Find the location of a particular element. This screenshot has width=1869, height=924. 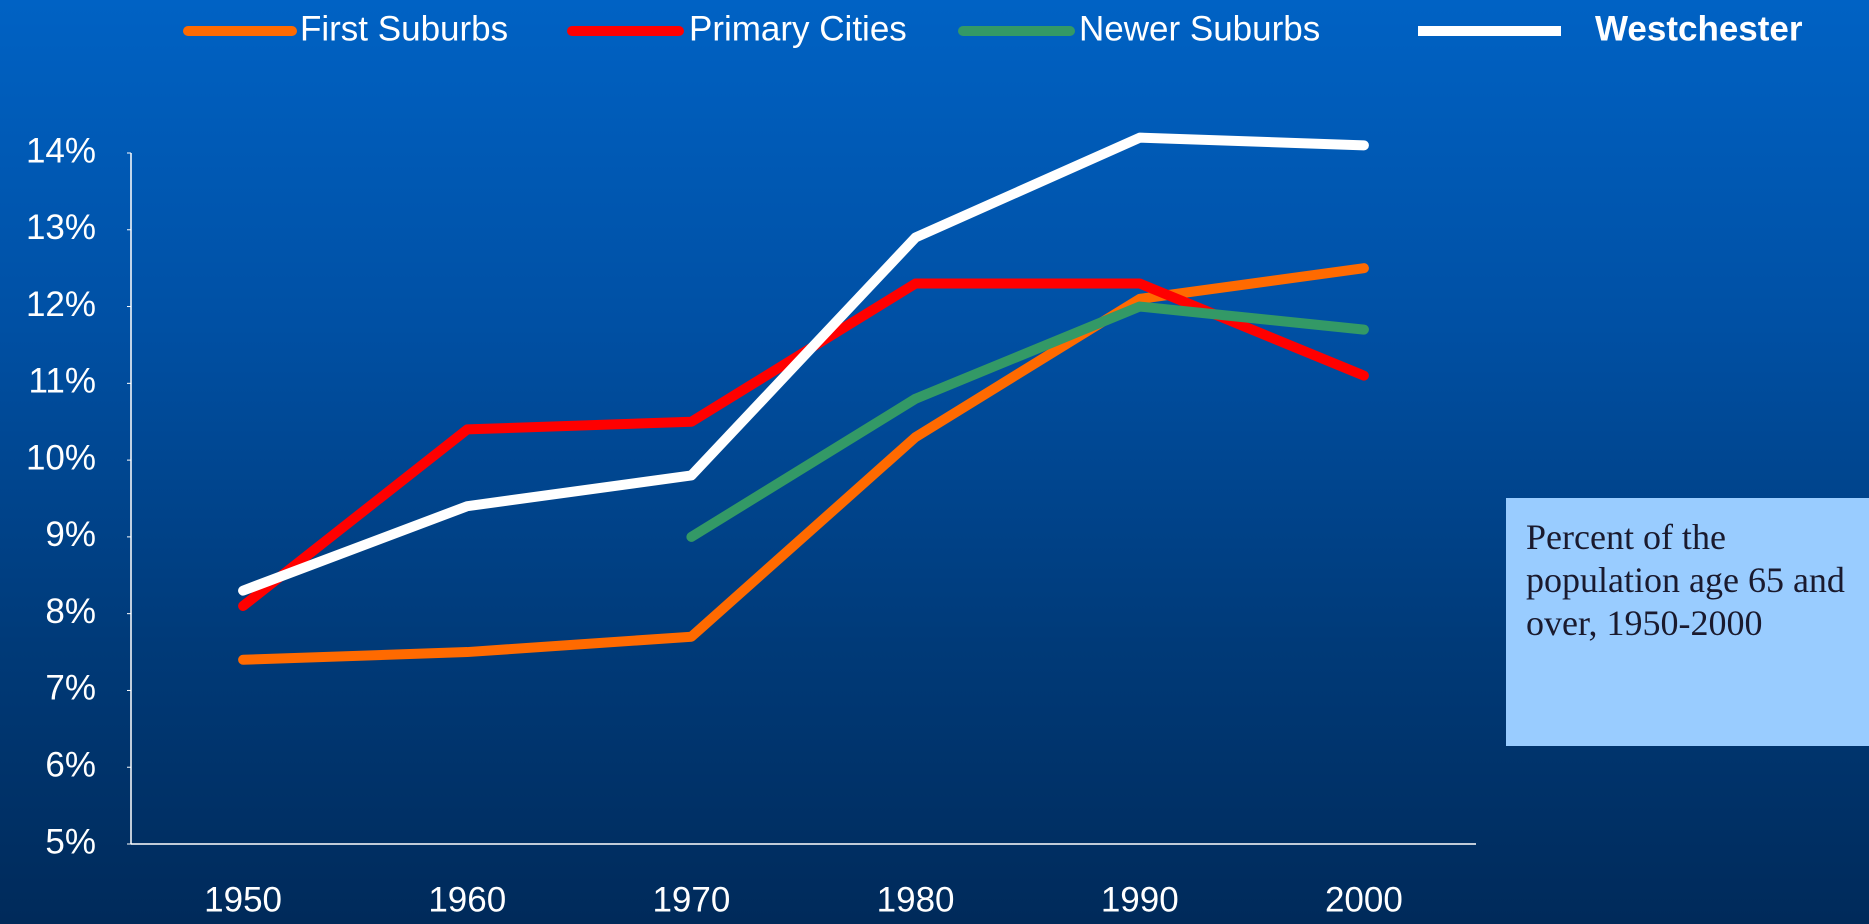

y-tick-label: 9% is located at coordinates (70, 534).